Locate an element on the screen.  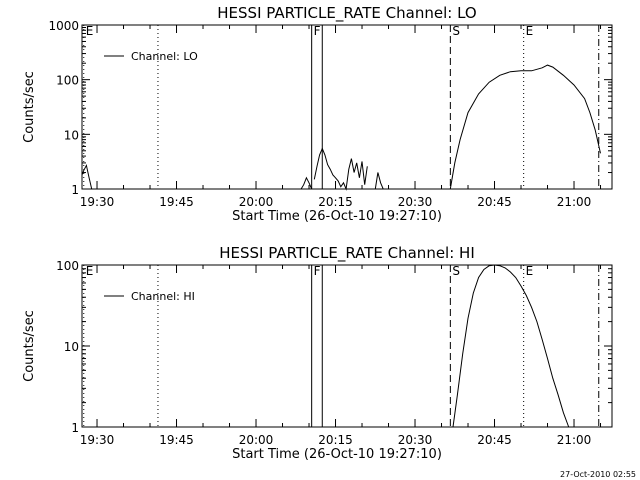
y-tick-label: 1000 is located at coordinates (63, 26).